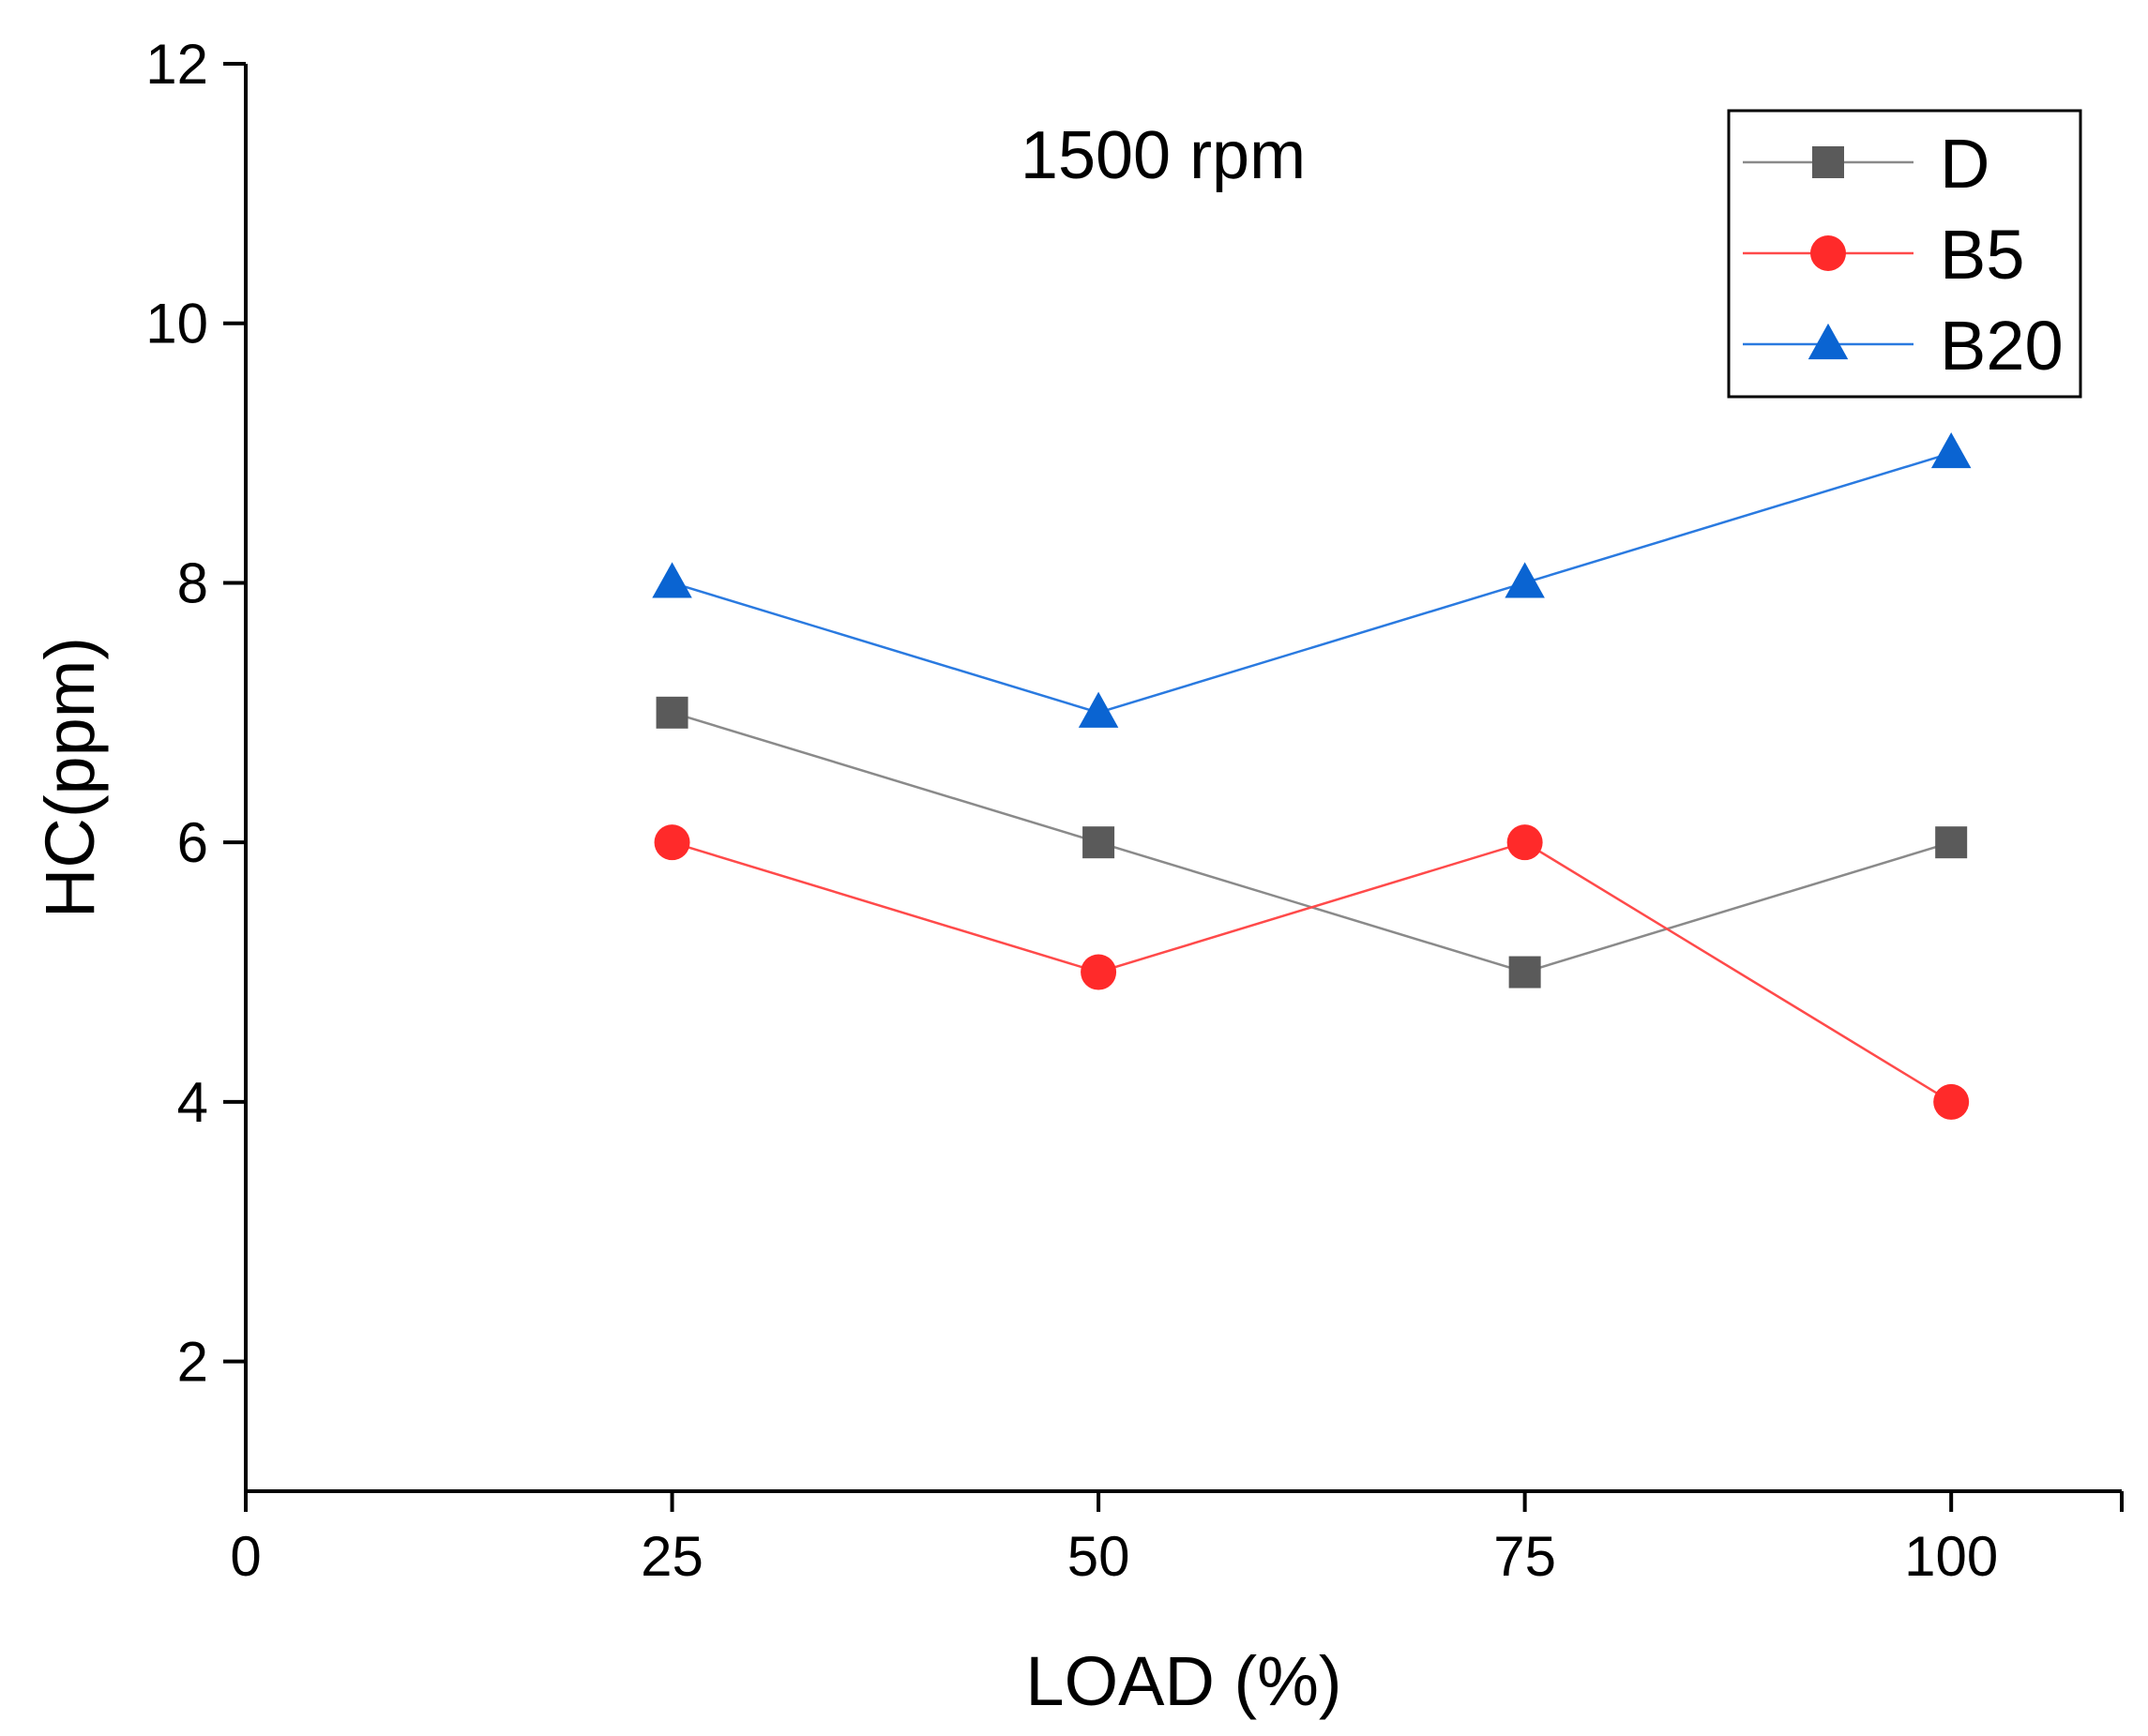 This screenshot has height=1736, width=2148. Describe the element at coordinates (1904, 254) in the screenshot. I see `legend: D B5 B20` at that location.